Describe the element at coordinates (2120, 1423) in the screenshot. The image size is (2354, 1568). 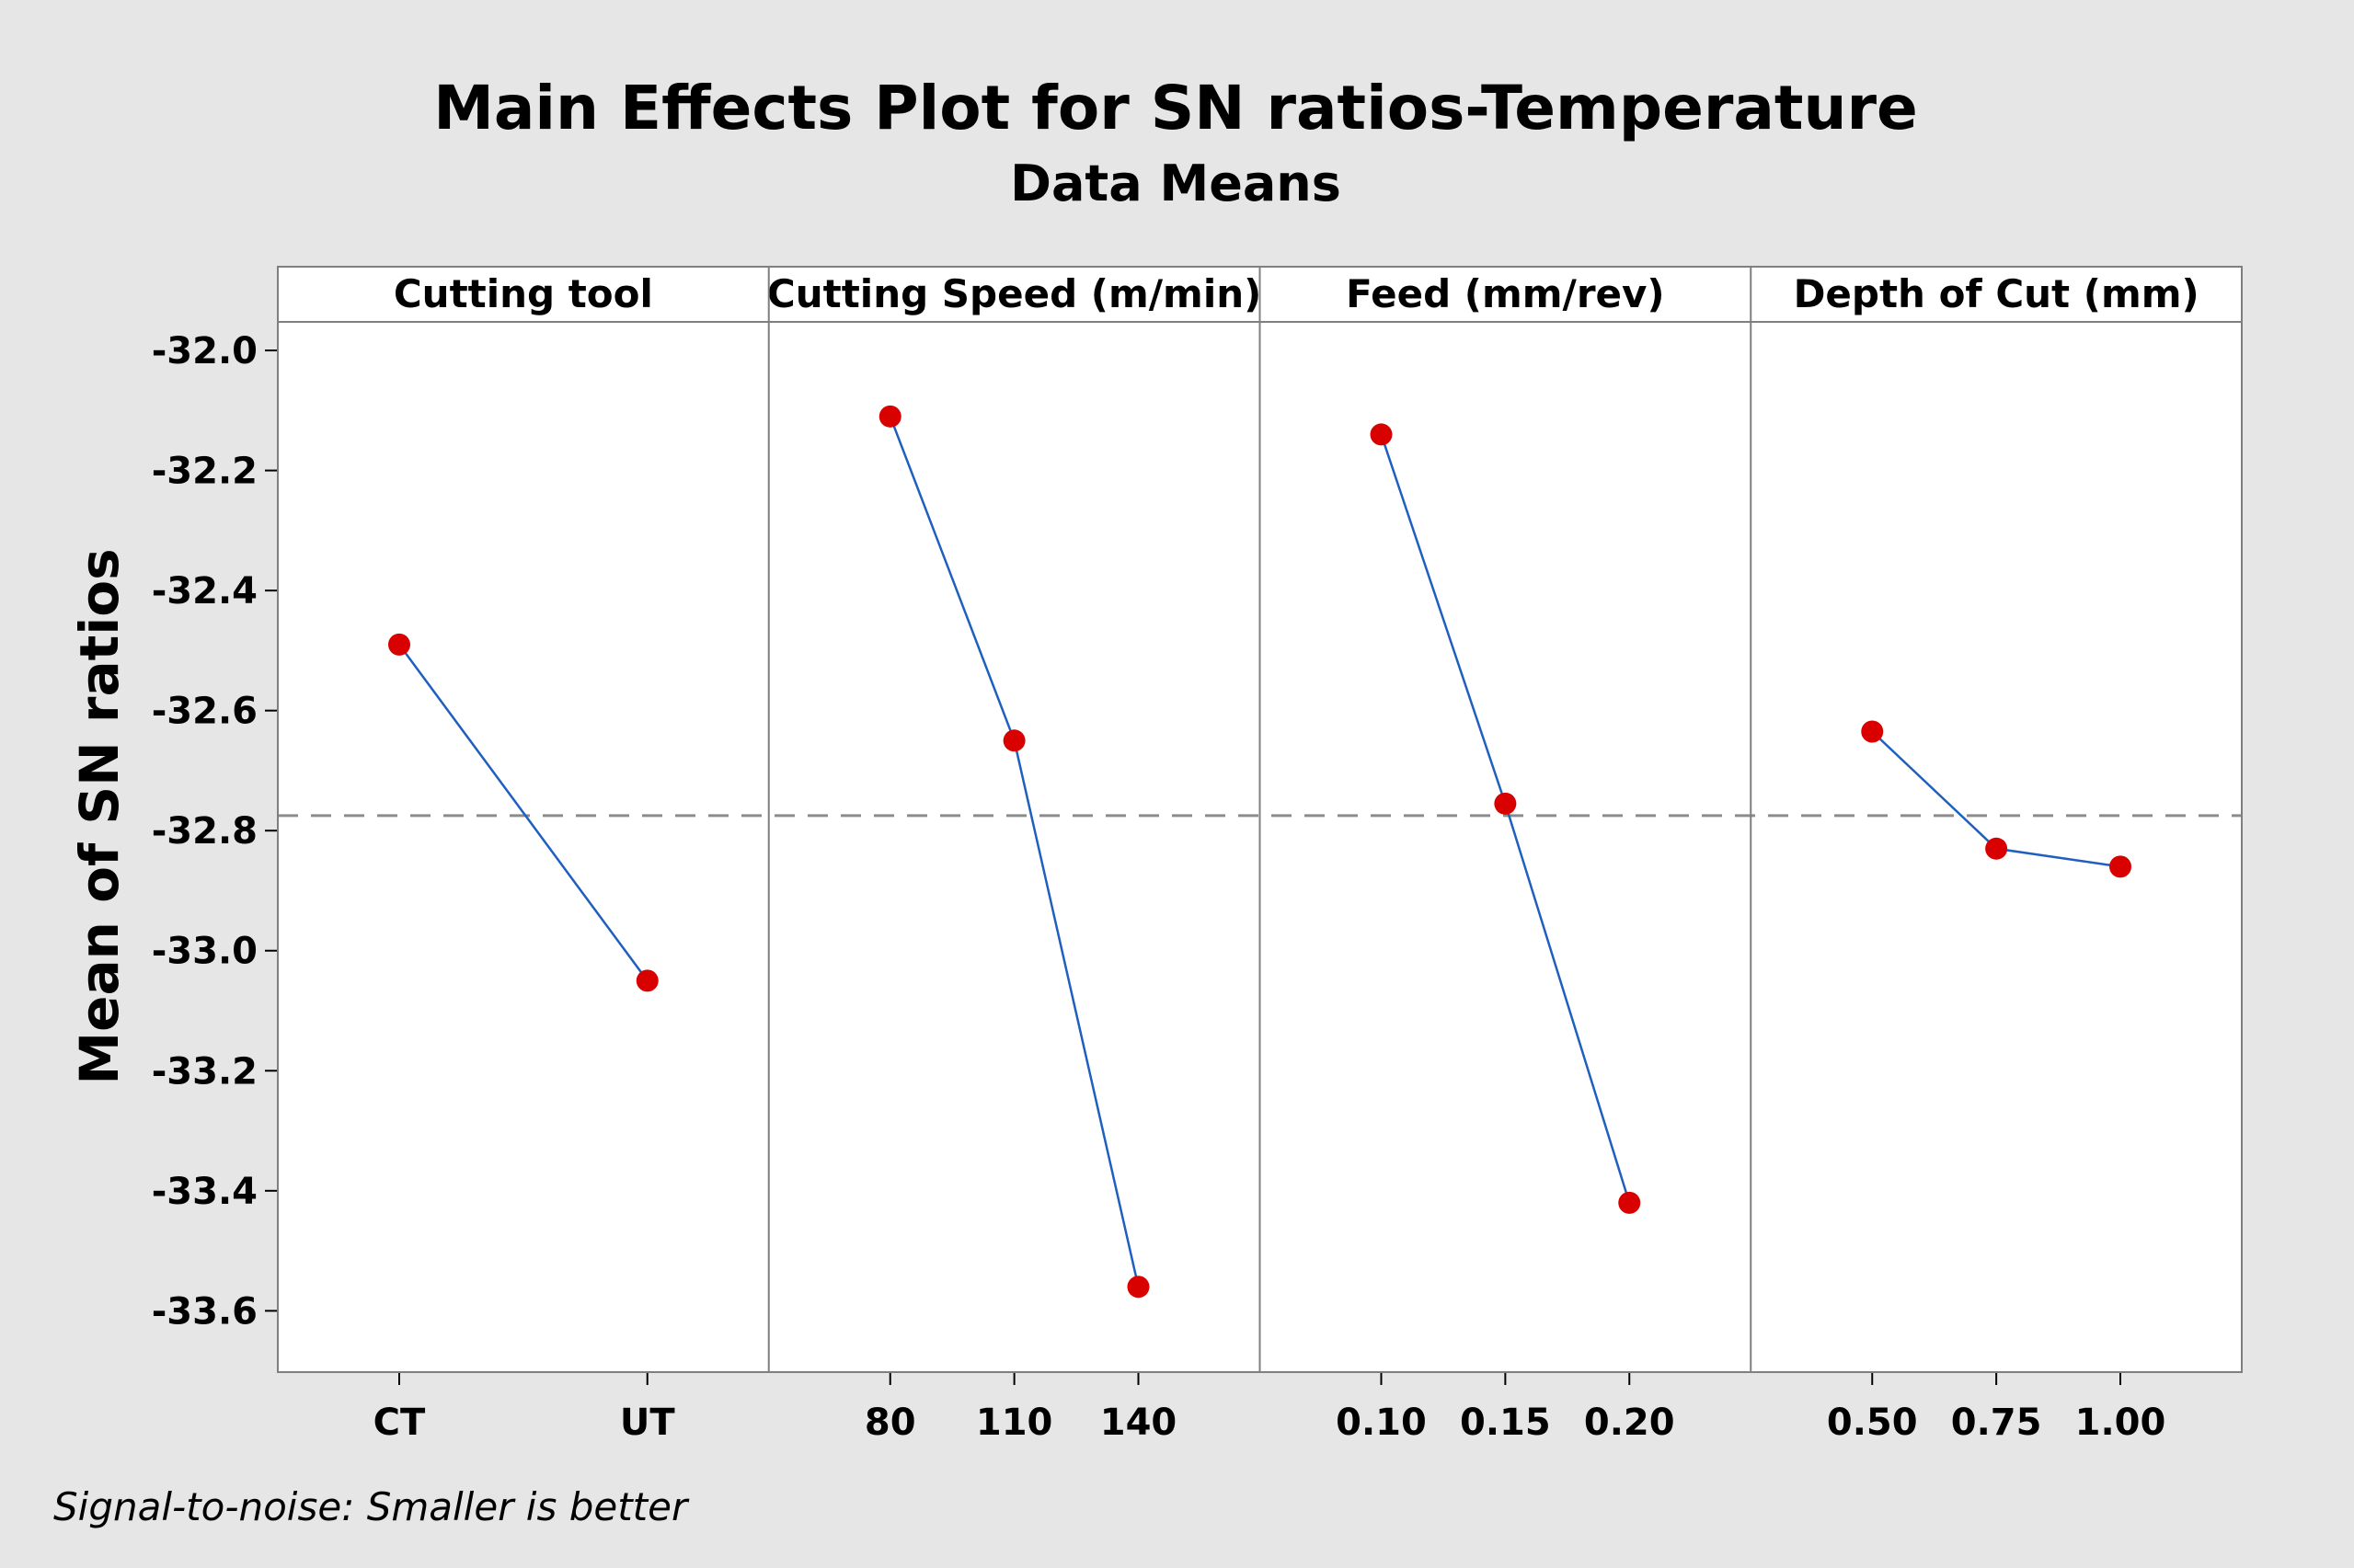
I see `x-tick-label: 1.00` at that location.